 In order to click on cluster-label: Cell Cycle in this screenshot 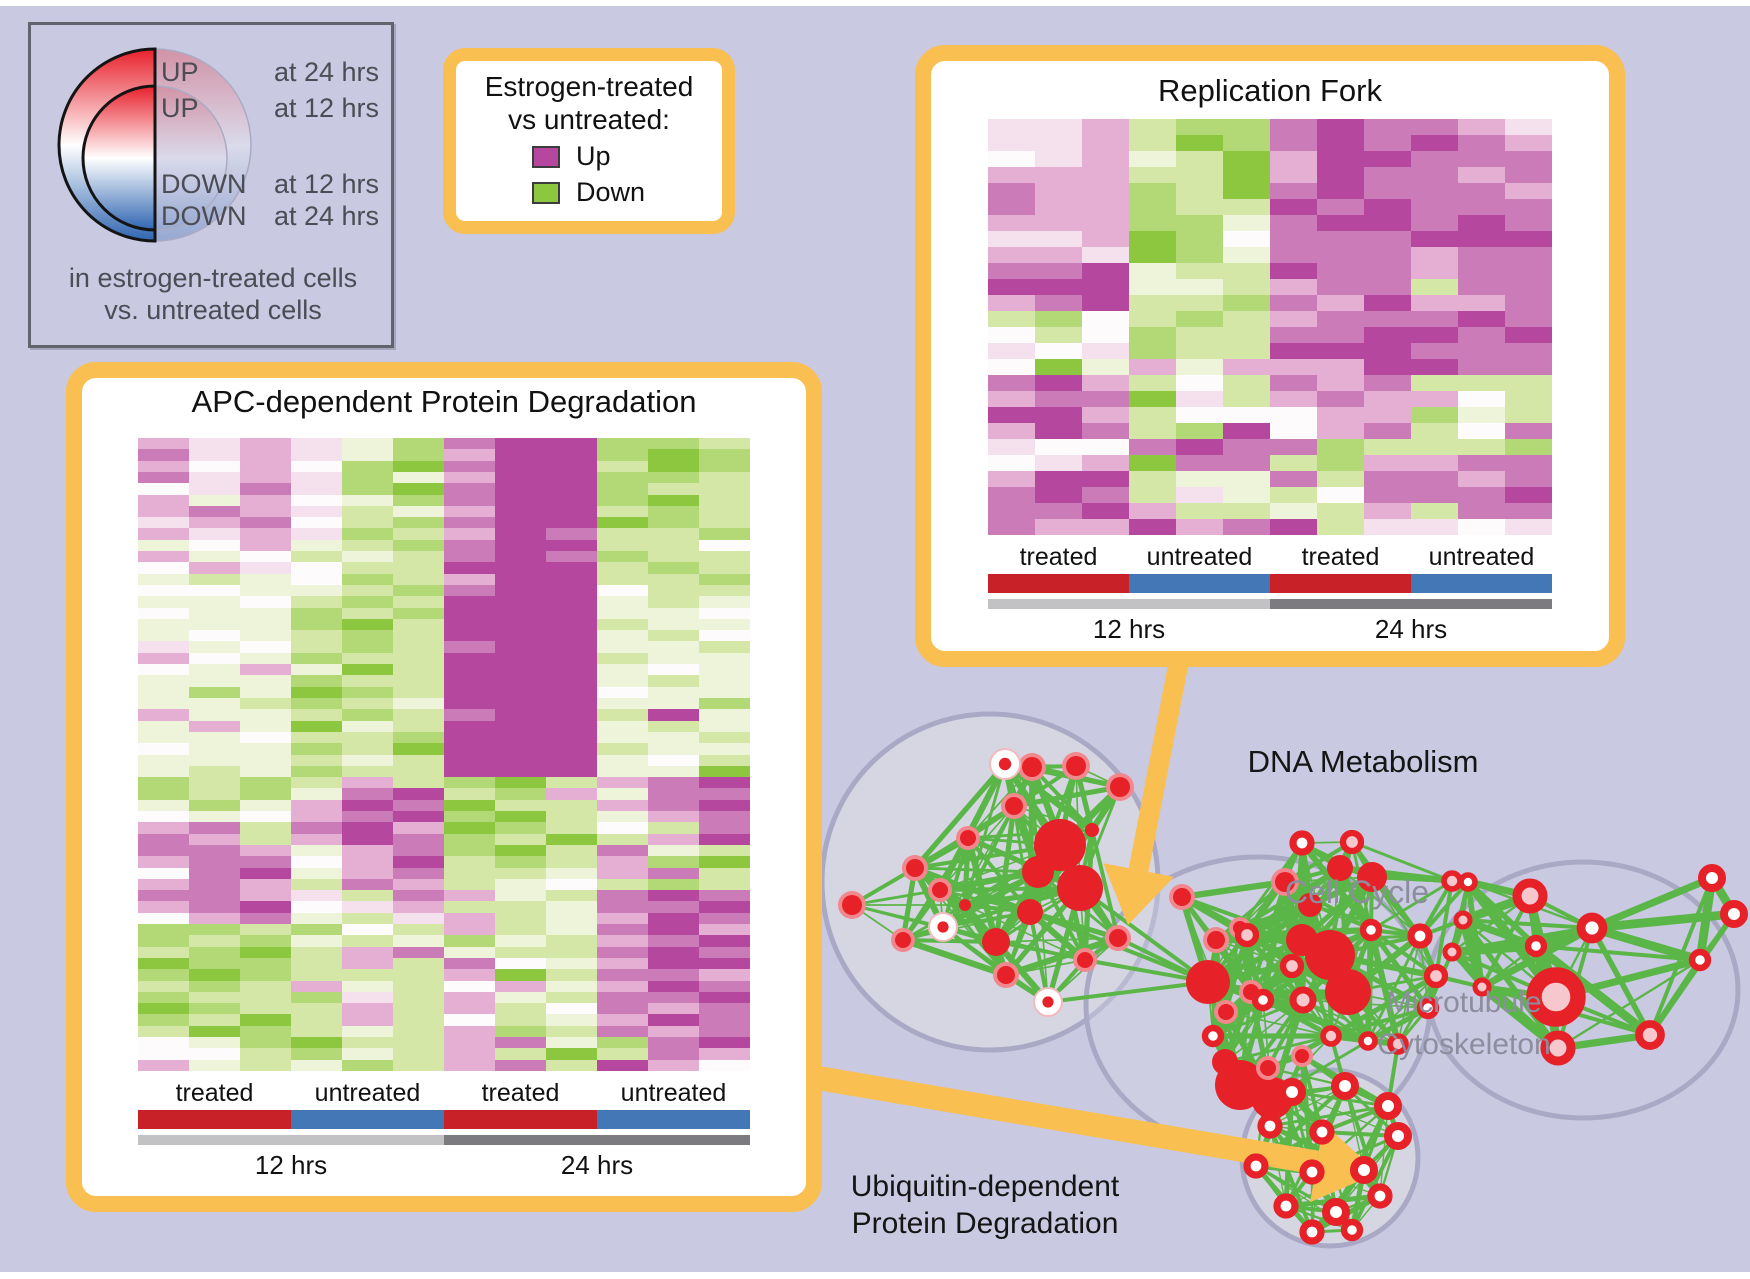, I will do `click(1357, 892)`.